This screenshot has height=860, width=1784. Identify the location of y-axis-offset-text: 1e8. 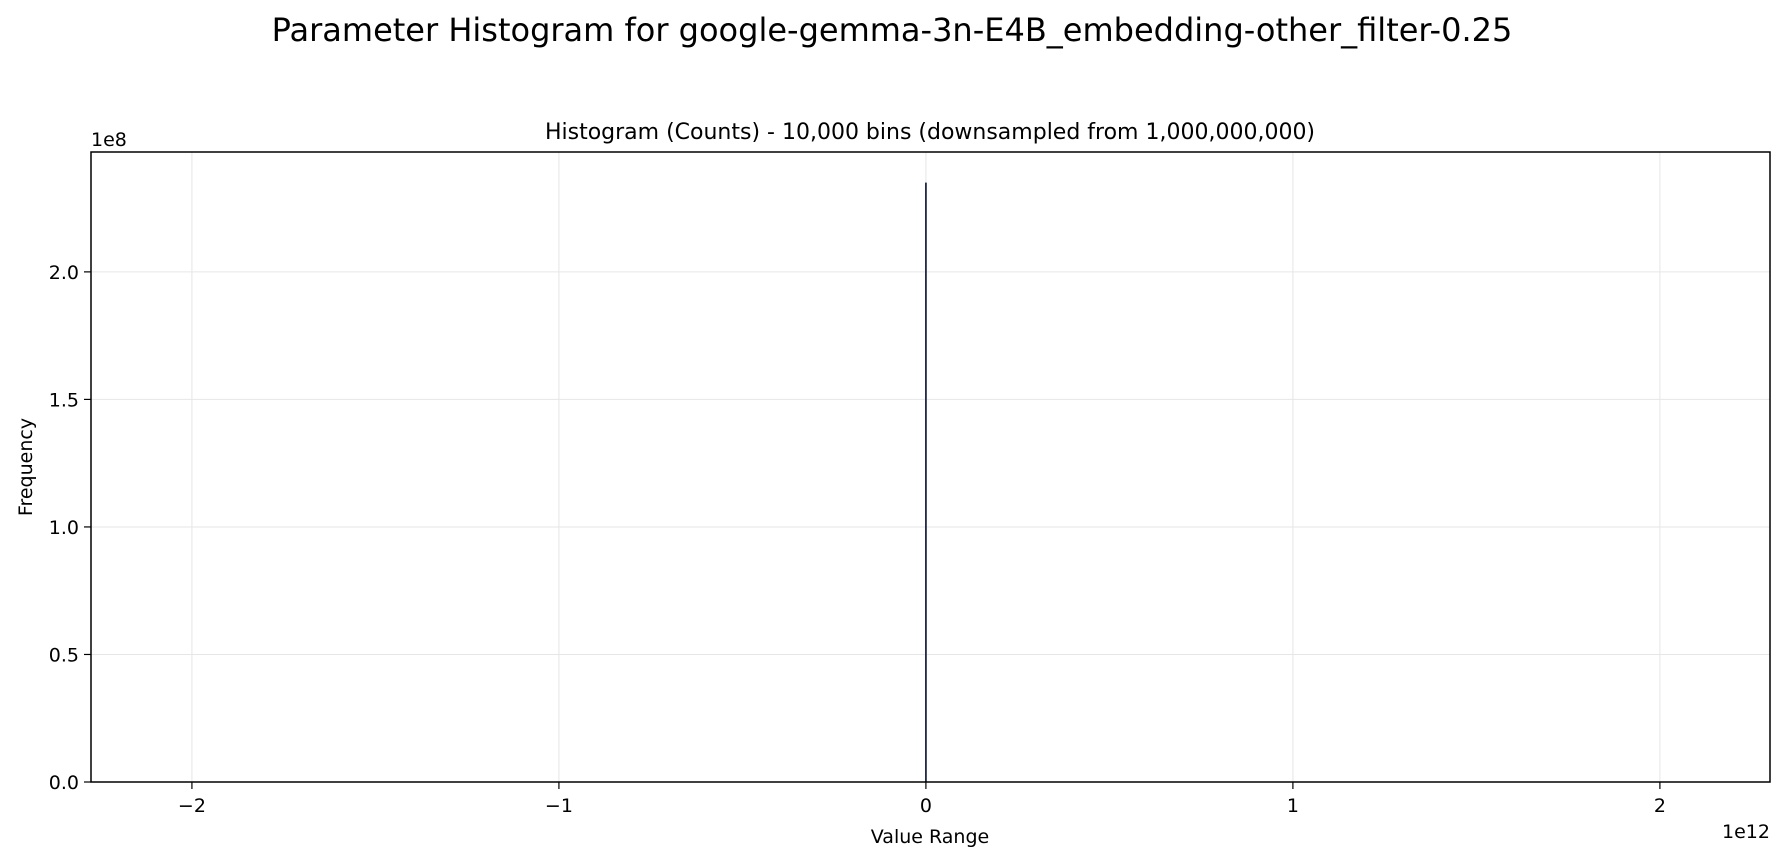
(109, 140).